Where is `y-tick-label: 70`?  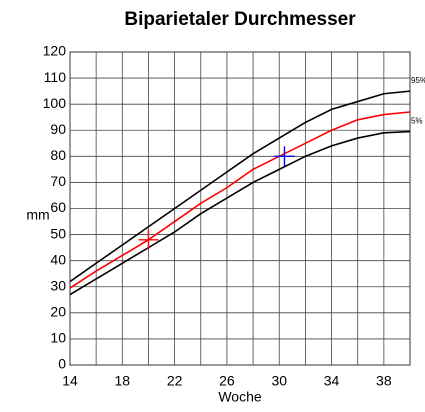 y-tick-label: 70 is located at coordinates (58, 181).